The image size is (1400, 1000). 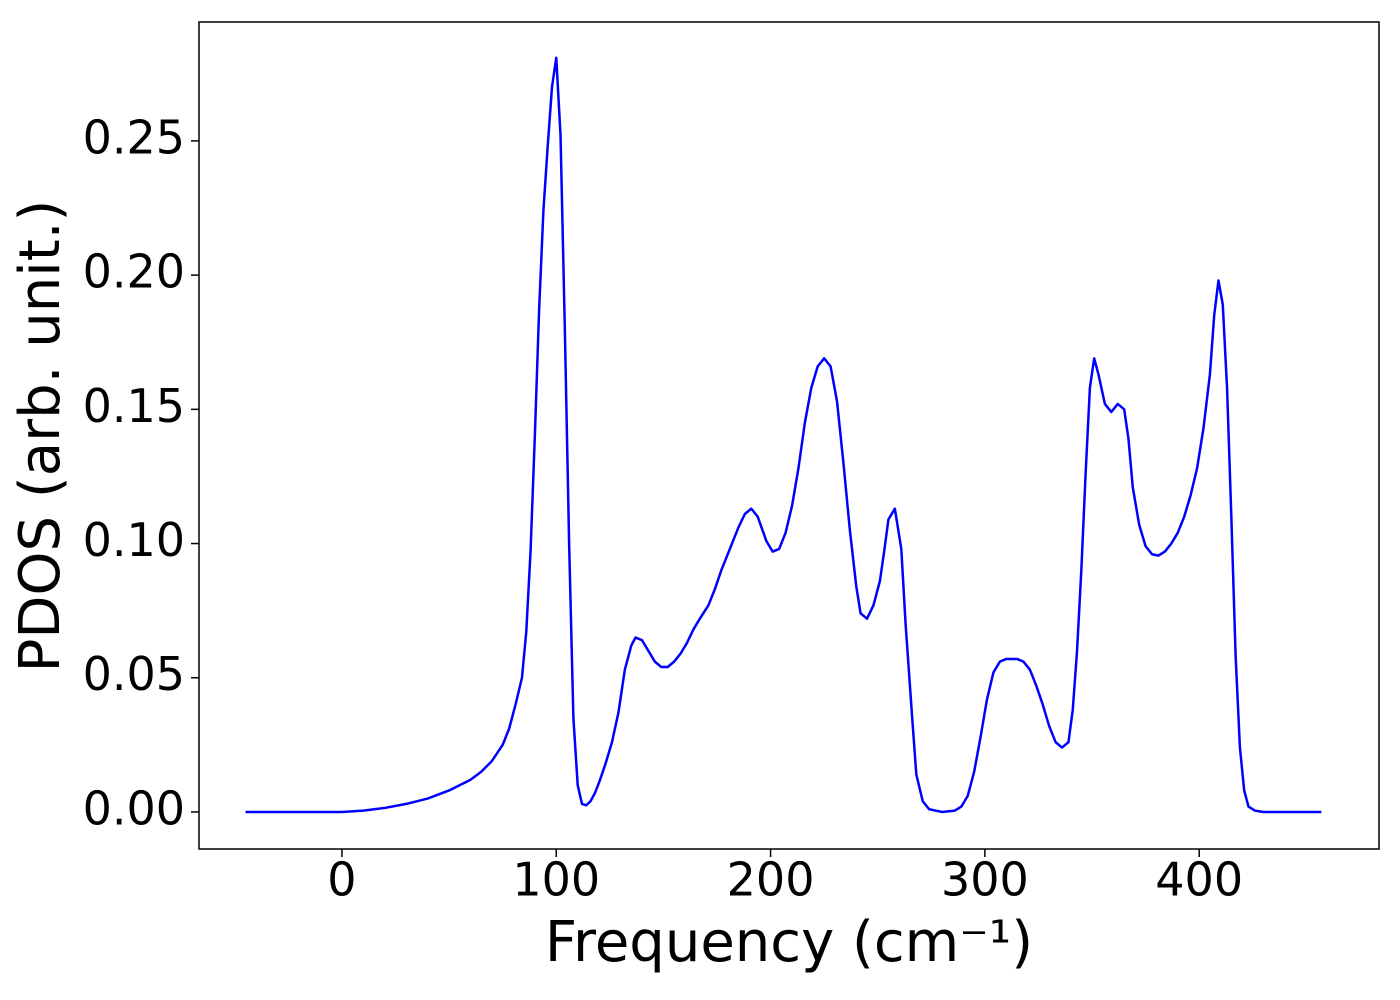 I want to click on x-tick-label: 100, so click(x=556, y=880).